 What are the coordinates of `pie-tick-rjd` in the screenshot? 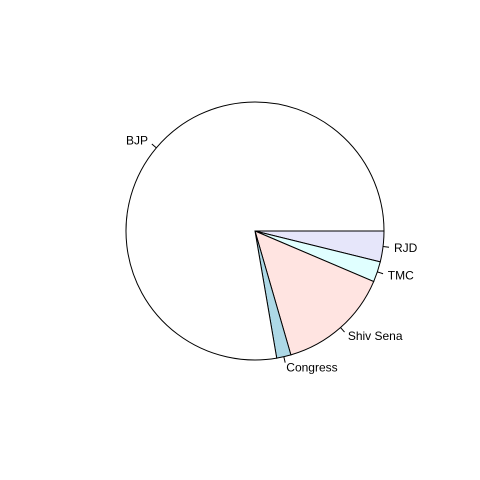 It's located at (386, 247).